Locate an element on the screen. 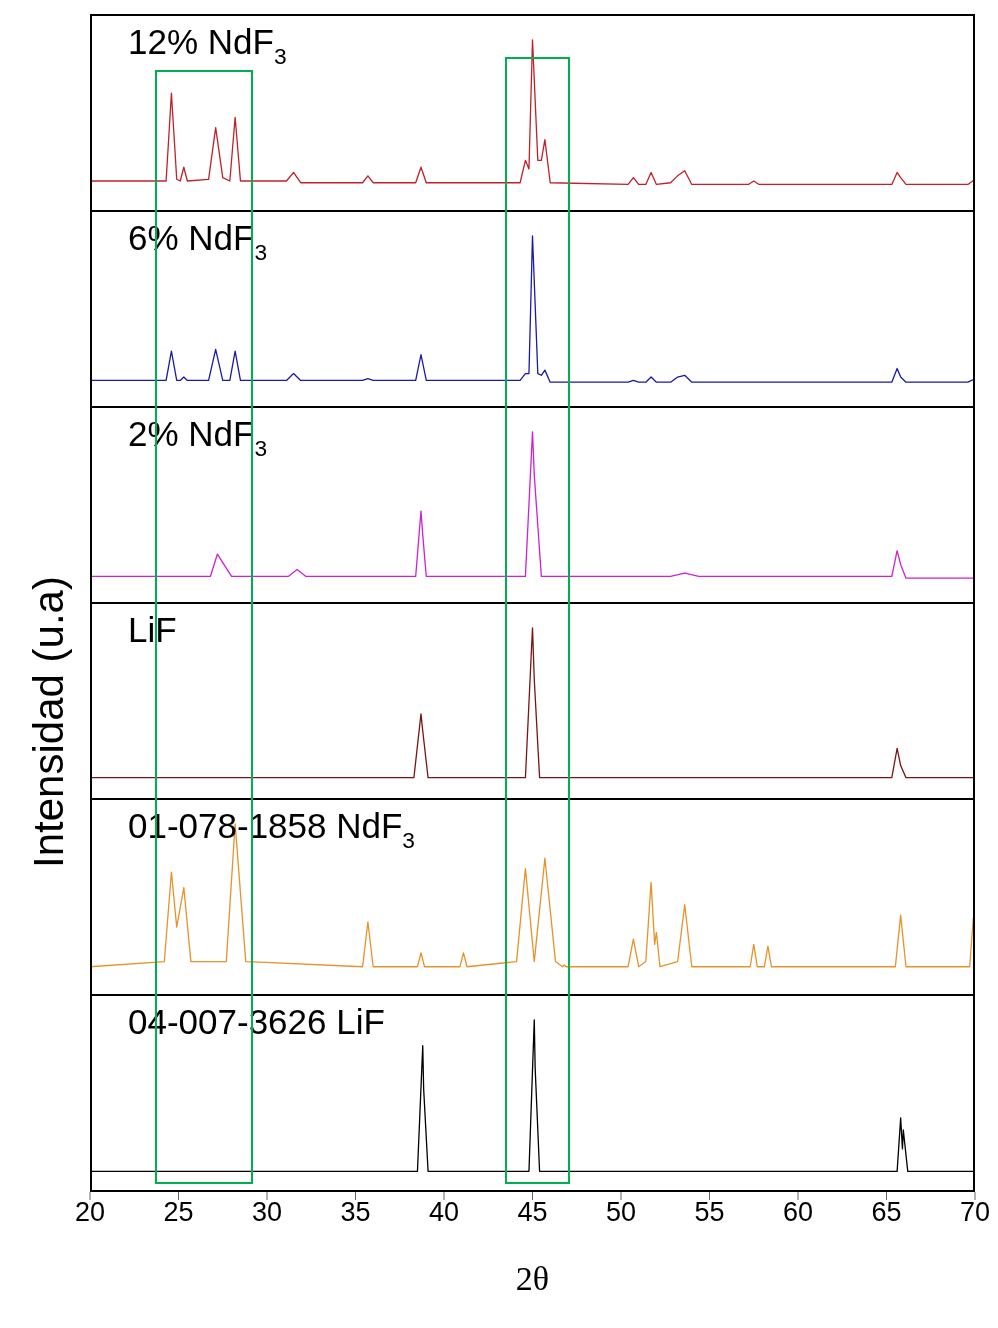 Image resolution: width=998 pixels, height=1328 pixels. x-tick-label: 25 is located at coordinates (178, 1212).